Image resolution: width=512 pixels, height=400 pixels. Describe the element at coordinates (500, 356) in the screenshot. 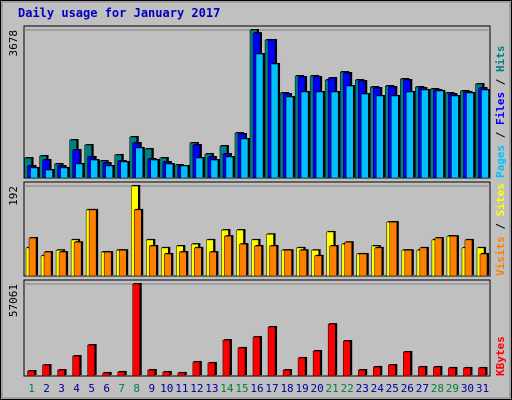

I see `legend-entry: KBytes` at that location.